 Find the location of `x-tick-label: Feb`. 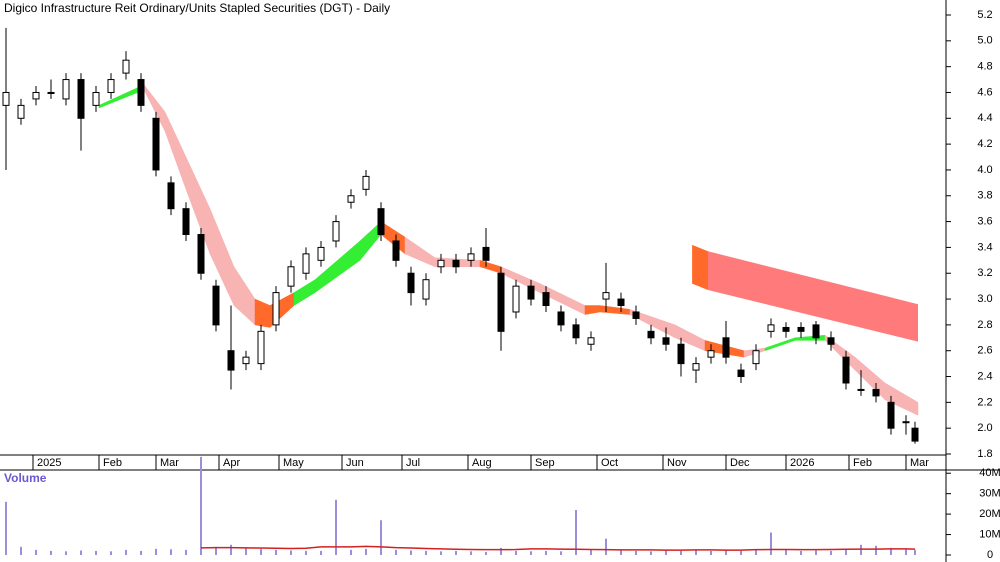

x-tick-label: Feb is located at coordinates (112, 463).